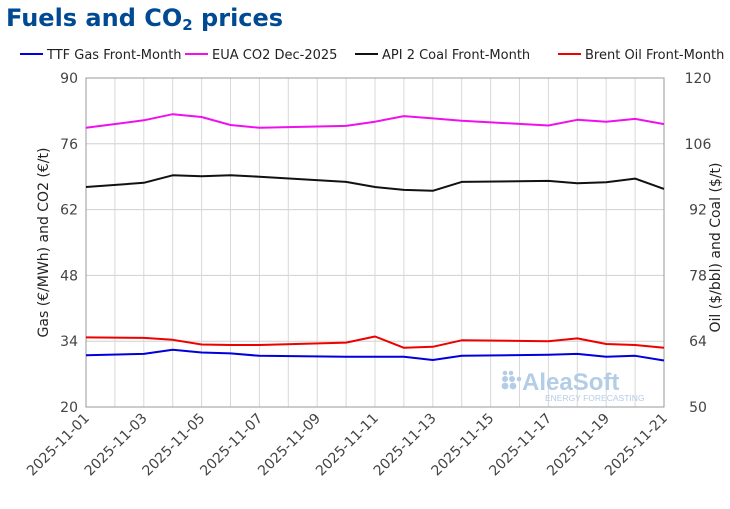  What do you see at coordinates (698, 342) in the screenshot?
I see `right-tick-label: 64` at bounding box center [698, 342].